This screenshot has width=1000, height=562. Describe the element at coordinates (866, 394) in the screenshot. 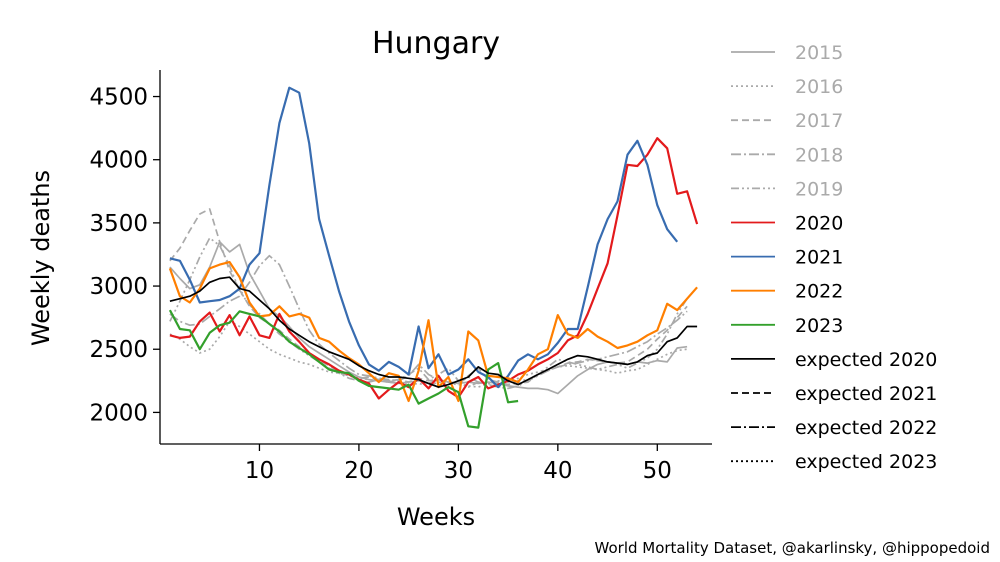

I see `legend-label-expected-2021: expected 2021` at that location.